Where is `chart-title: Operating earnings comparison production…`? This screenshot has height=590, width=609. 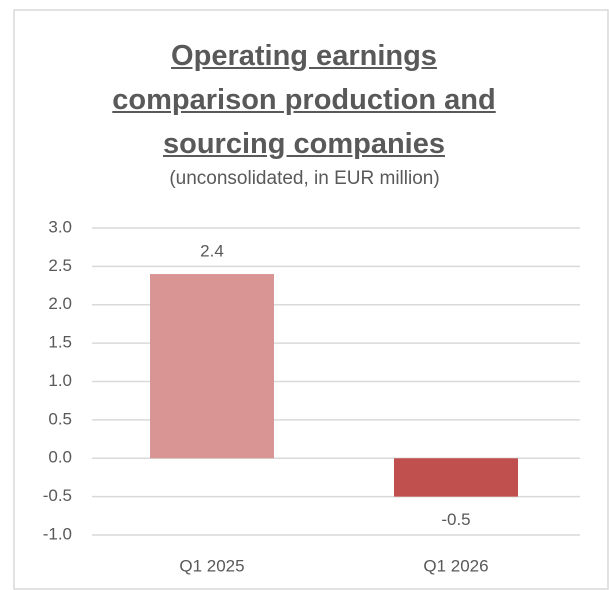
chart-title: Operating earnings comparison production… is located at coordinates (304, 100).